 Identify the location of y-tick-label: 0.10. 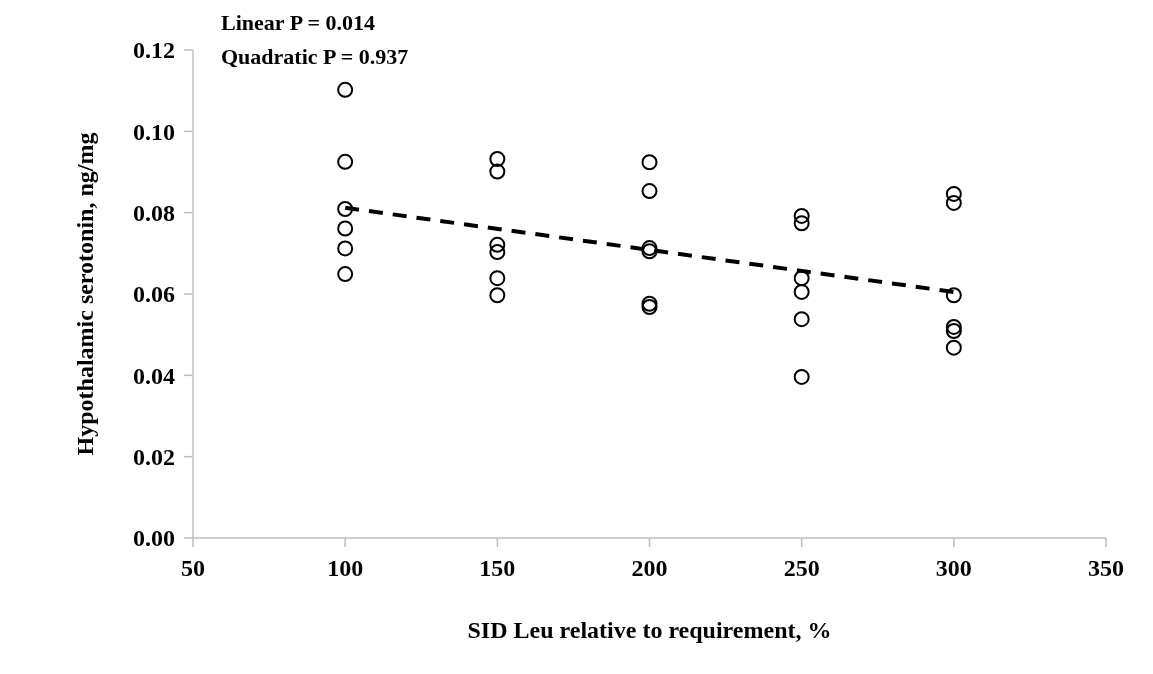
(154, 131).